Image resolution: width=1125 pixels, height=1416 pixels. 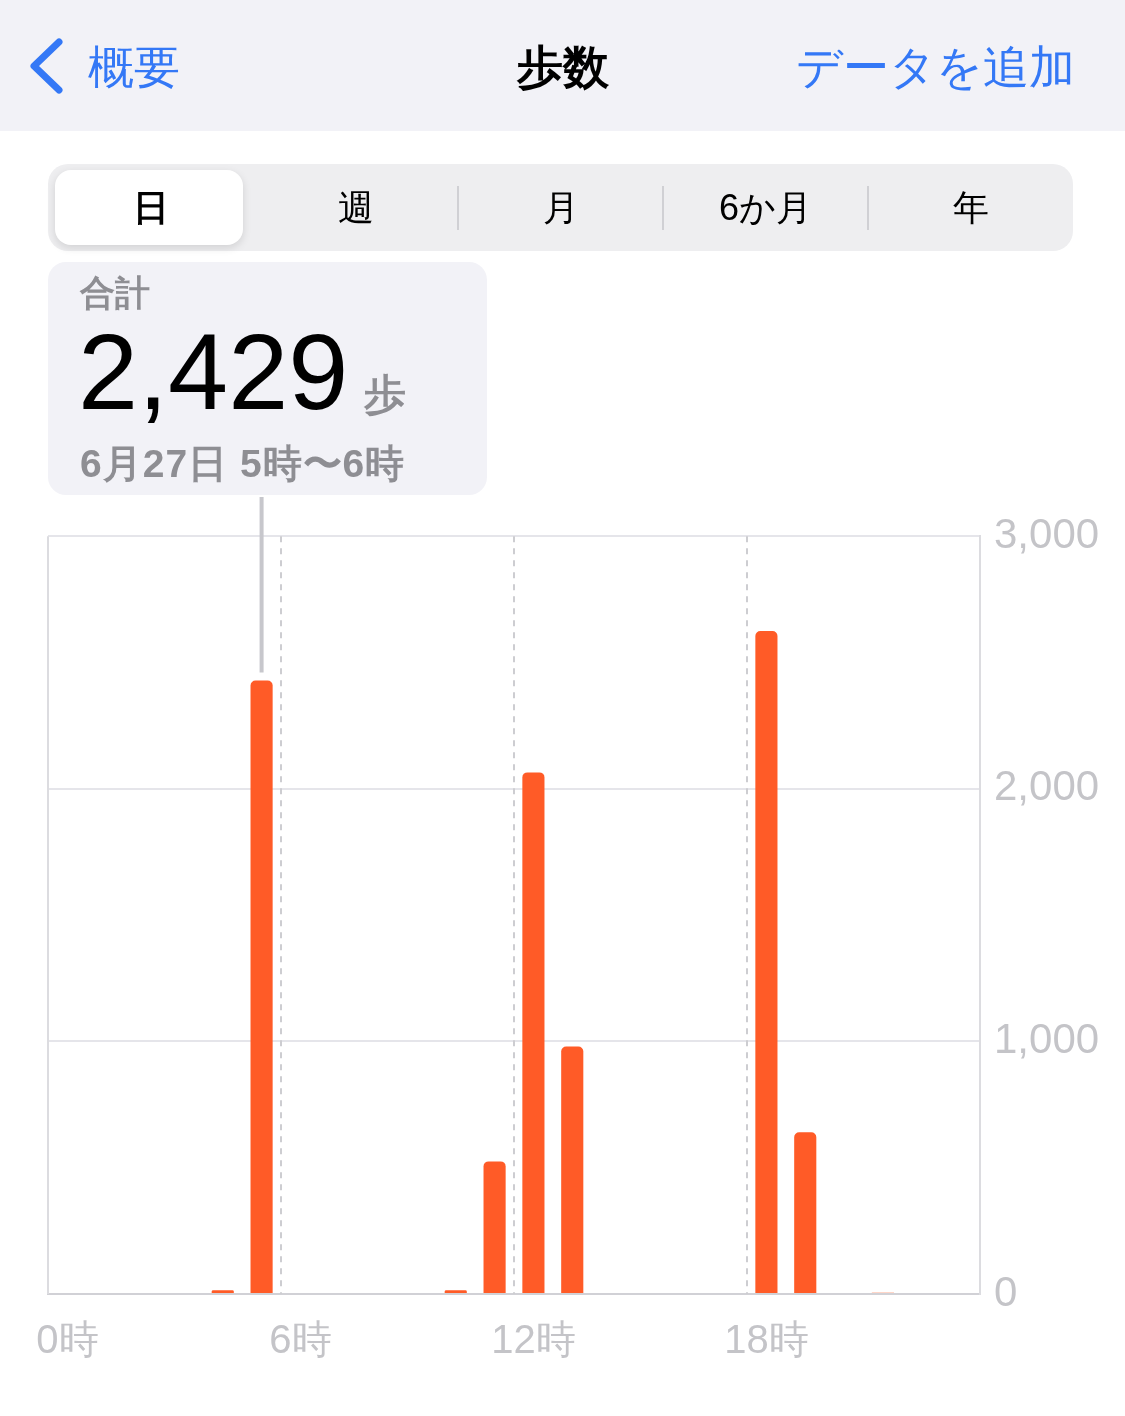 What do you see at coordinates (243, 463) in the screenshot?
I see `text: 6月27日 5時〜6時` at bounding box center [243, 463].